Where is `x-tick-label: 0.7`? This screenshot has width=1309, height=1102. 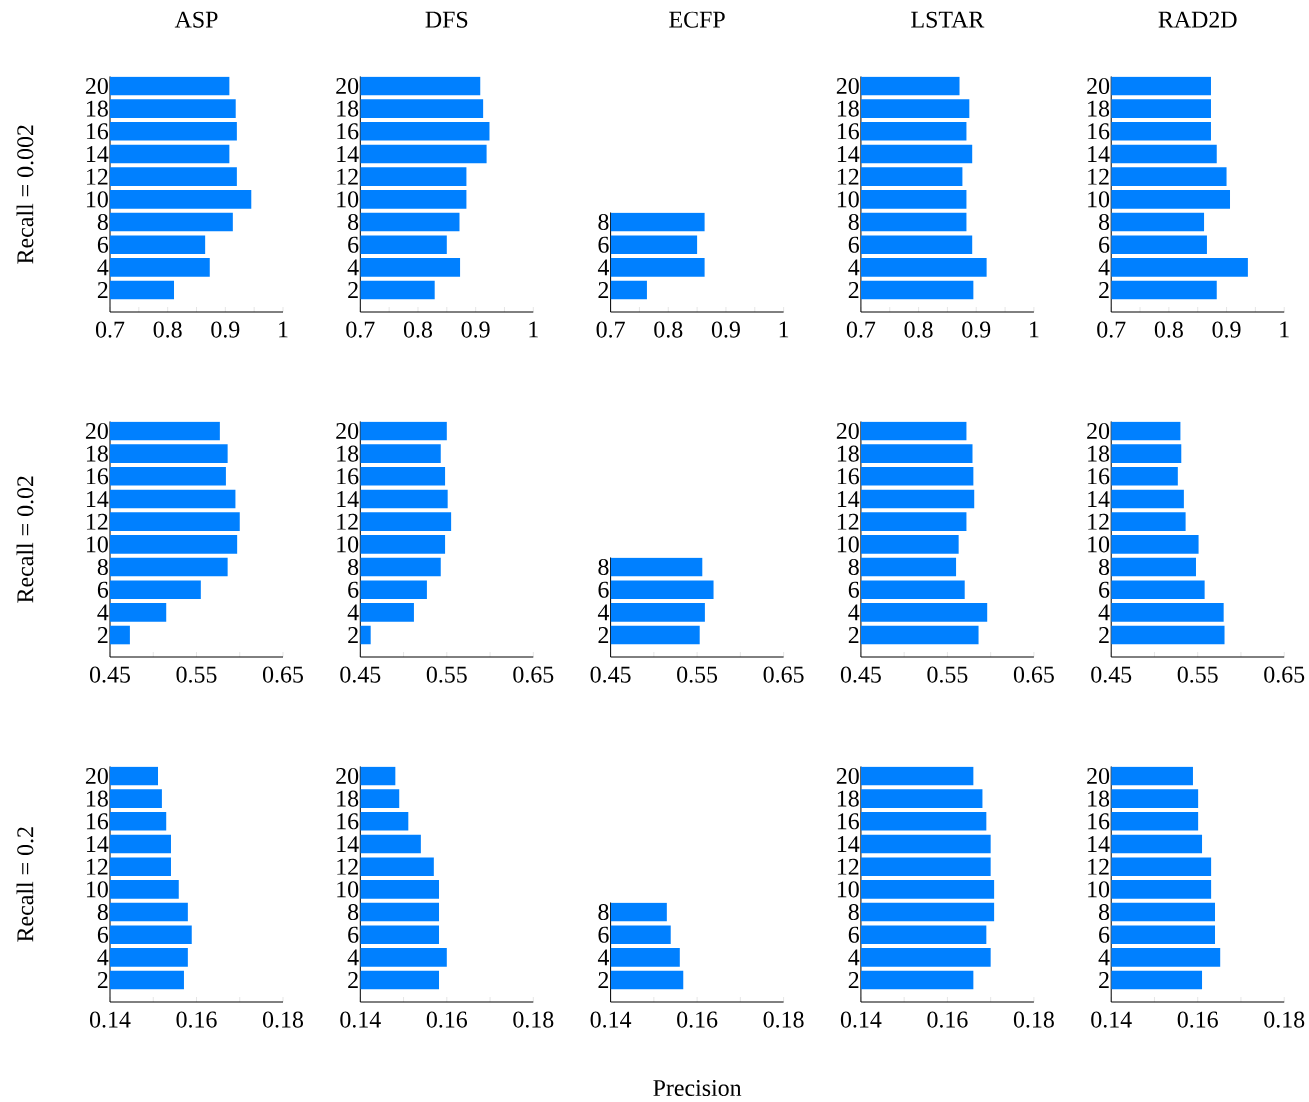
x-tick-label: 0.7 is located at coordinates (360, 329).